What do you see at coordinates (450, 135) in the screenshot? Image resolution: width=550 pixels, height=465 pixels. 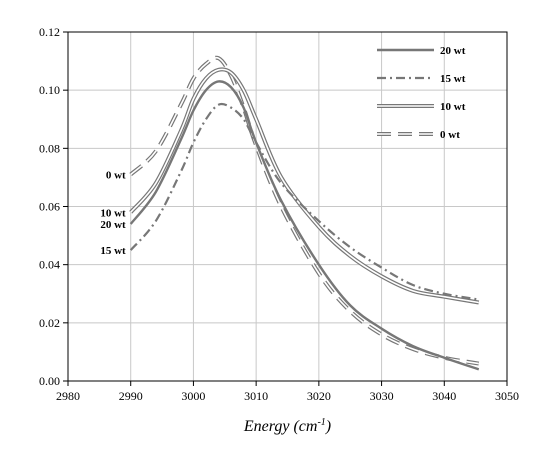 I see `legend-label: 0 wt` at bounding box center [450, 135].